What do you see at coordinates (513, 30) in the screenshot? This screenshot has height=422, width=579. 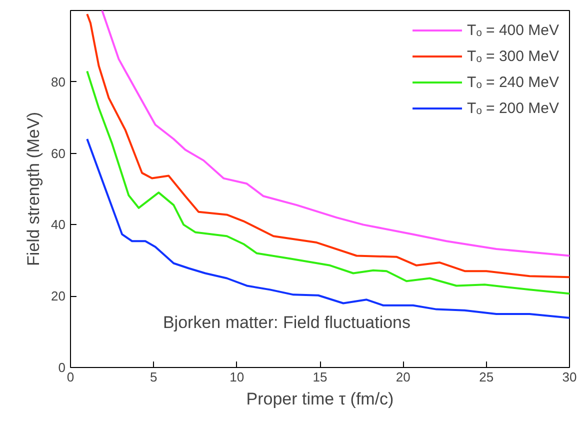 I see `legend-label: Tₒ = 400 MeV` at bounding box center [513, 30].